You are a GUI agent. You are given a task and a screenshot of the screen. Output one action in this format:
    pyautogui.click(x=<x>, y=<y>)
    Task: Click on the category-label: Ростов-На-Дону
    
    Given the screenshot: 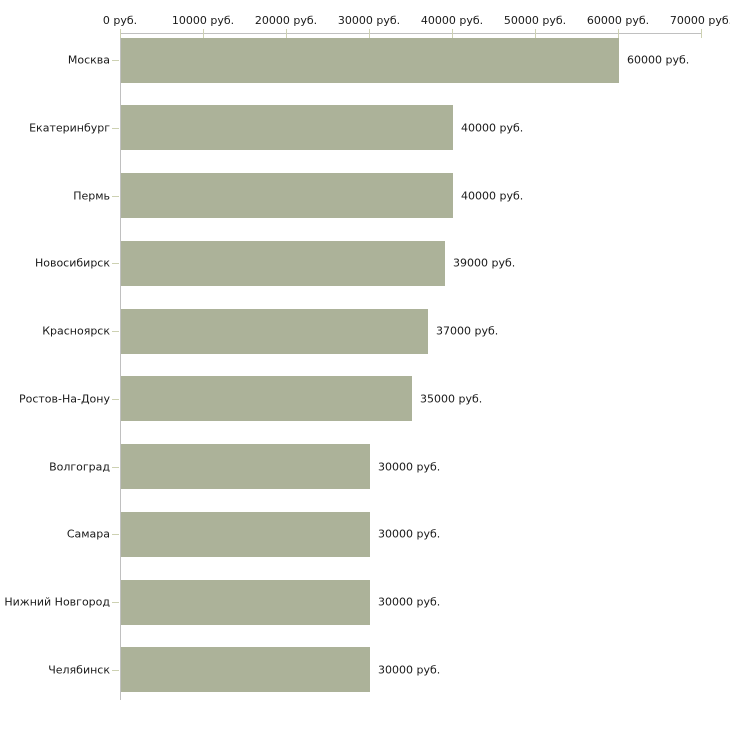 What is the action you would take?
    pyautogui.click(x=64, y=399)
    